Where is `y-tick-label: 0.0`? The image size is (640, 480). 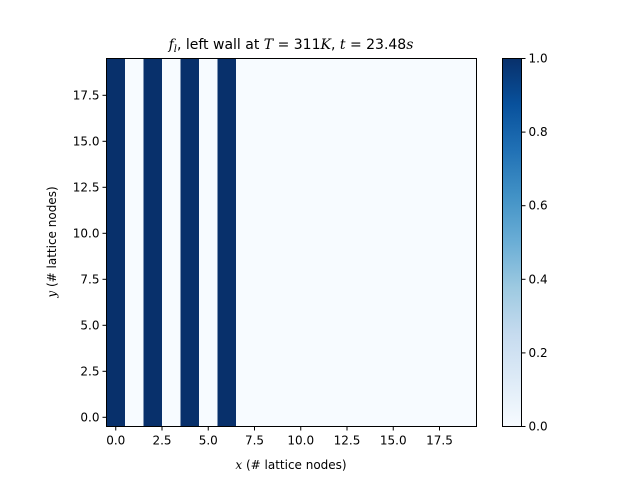 y-tick-label: 0.0 is located at coordinates (89, 417).